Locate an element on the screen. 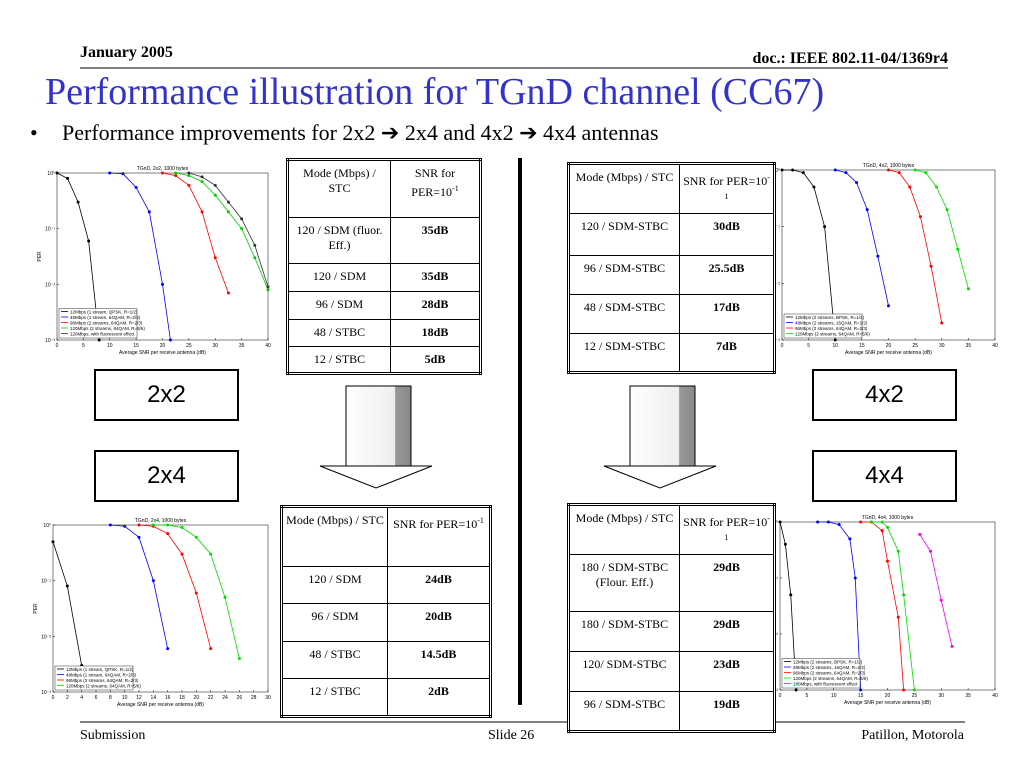  legend-label: 48Mbps (1 stream, 64QAM, R=2/3) is located at coordinates (105, 317).